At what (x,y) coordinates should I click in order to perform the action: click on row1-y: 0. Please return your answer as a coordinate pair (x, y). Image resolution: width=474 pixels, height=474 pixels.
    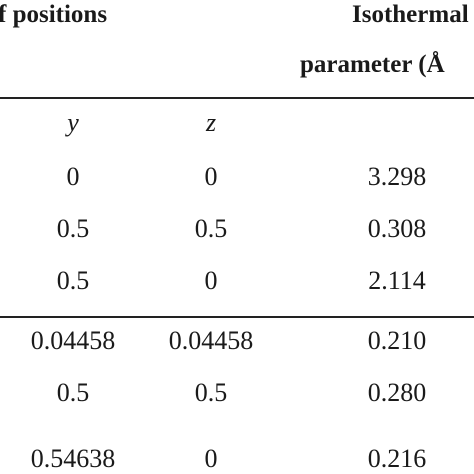
    Looking at the image, I should click on (73, 176).